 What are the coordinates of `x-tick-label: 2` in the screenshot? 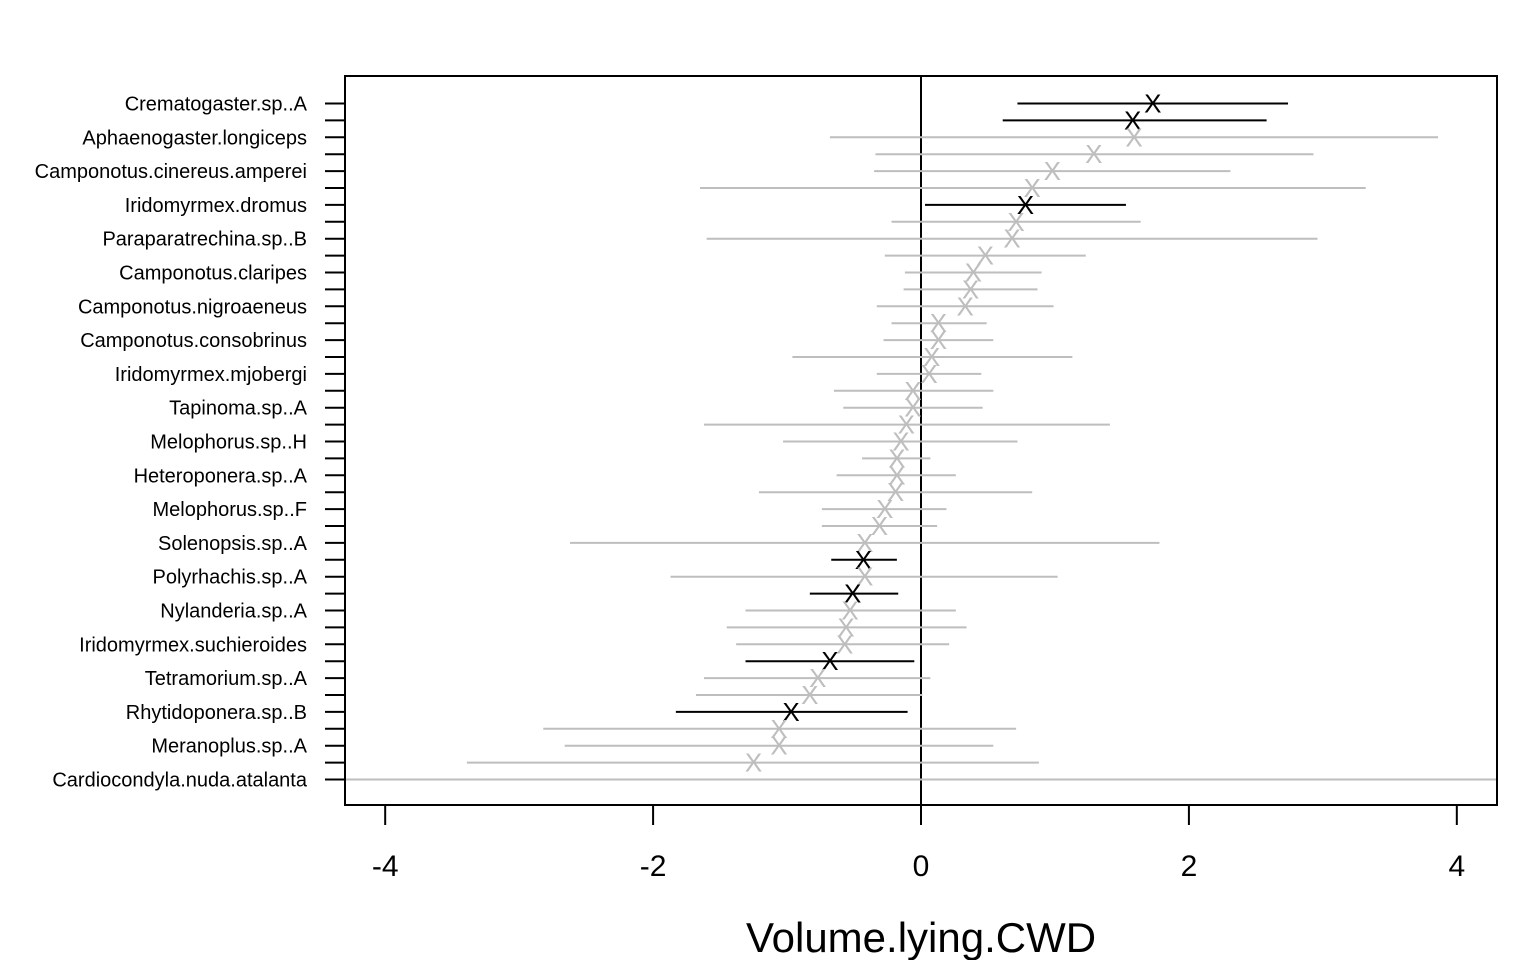 It's located at (1189, 866).